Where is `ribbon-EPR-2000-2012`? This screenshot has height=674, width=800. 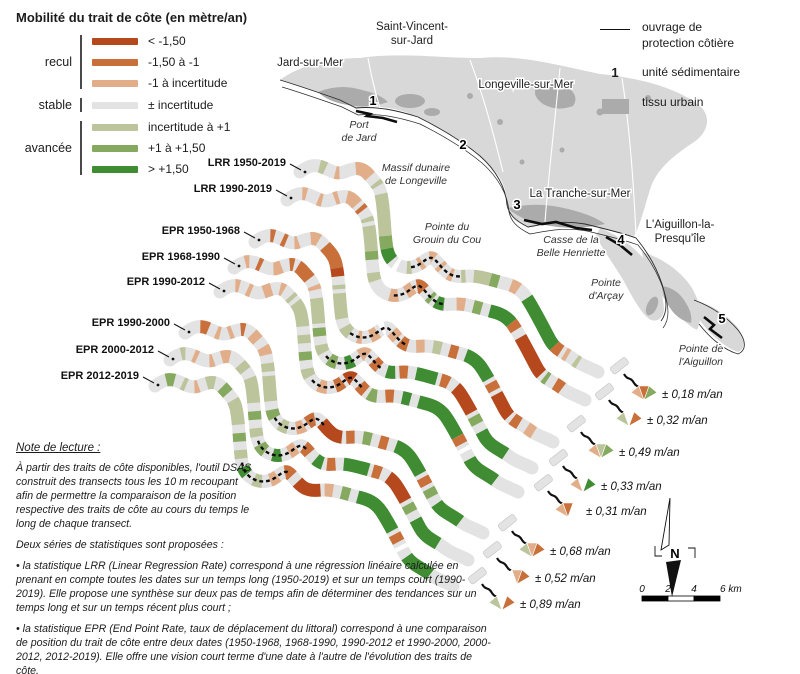 ribbon-EPR-2000-2012 is located at coordinates (319, 457).